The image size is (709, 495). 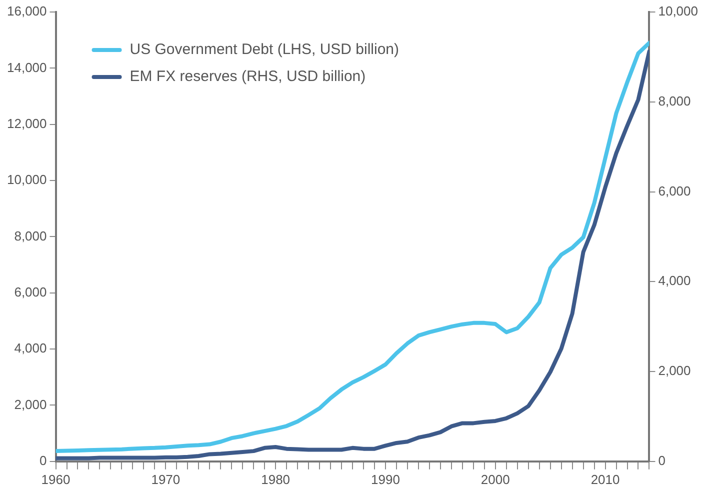 What do you see at coordinates (385, 479) in the screenshot?
I see `x-tick-label: 1990` at bounding box center [385, 479].